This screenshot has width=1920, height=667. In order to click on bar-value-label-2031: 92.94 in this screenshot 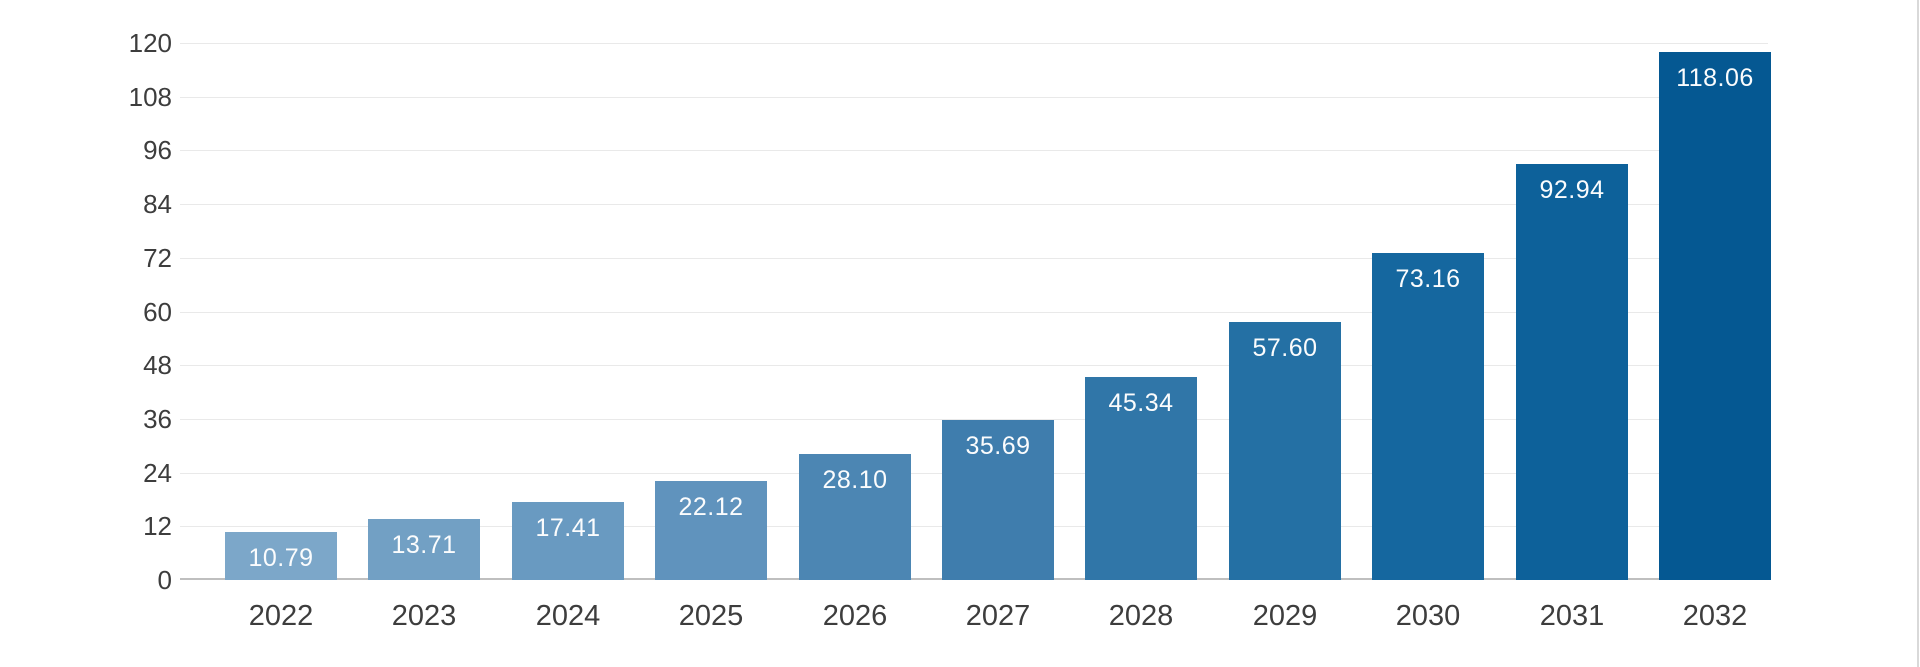, I will do `click(1572, 190)`.